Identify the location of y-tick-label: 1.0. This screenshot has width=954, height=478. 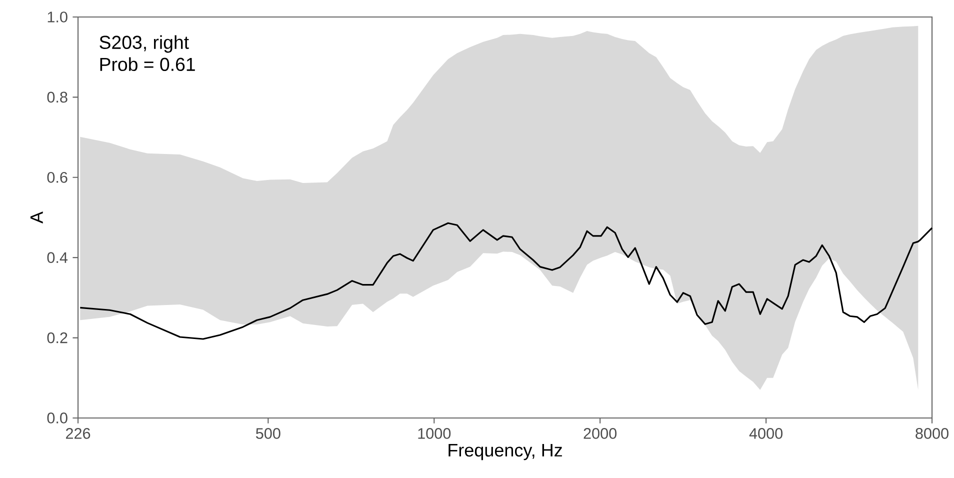
(58, 17).